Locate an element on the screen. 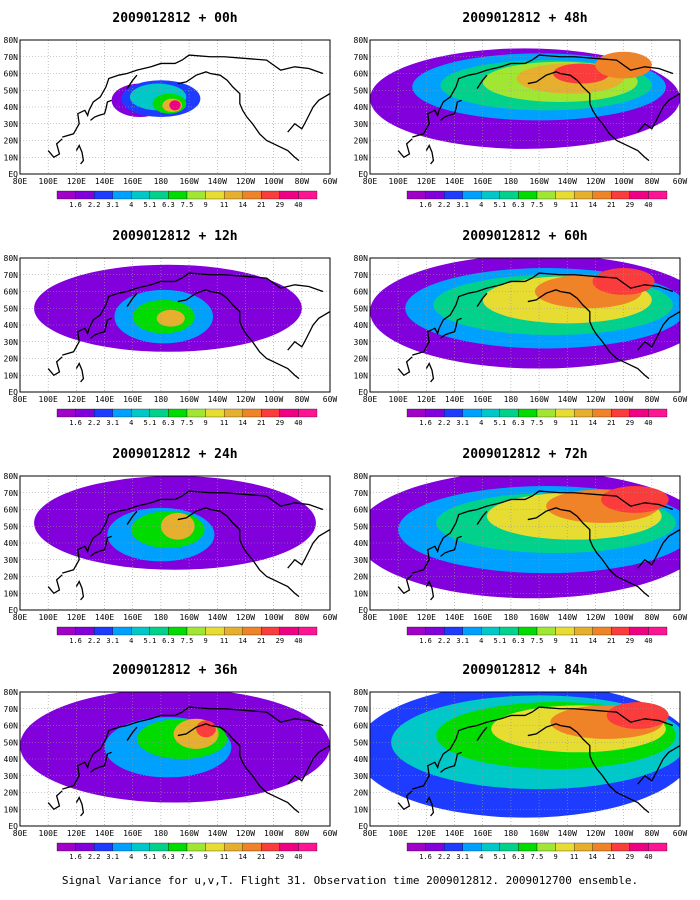  y-tick-label: 30N is located at coordinates (11, 560).